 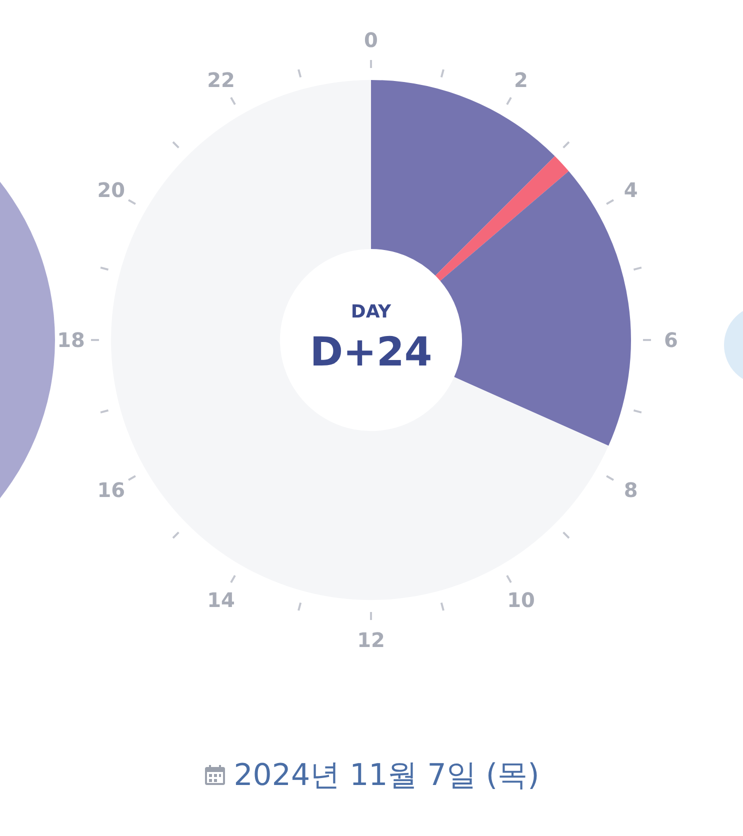 What do you see at coordinates (221, 80) in the screenshot?
I see `text: 22` at bounding box center [221, 80].